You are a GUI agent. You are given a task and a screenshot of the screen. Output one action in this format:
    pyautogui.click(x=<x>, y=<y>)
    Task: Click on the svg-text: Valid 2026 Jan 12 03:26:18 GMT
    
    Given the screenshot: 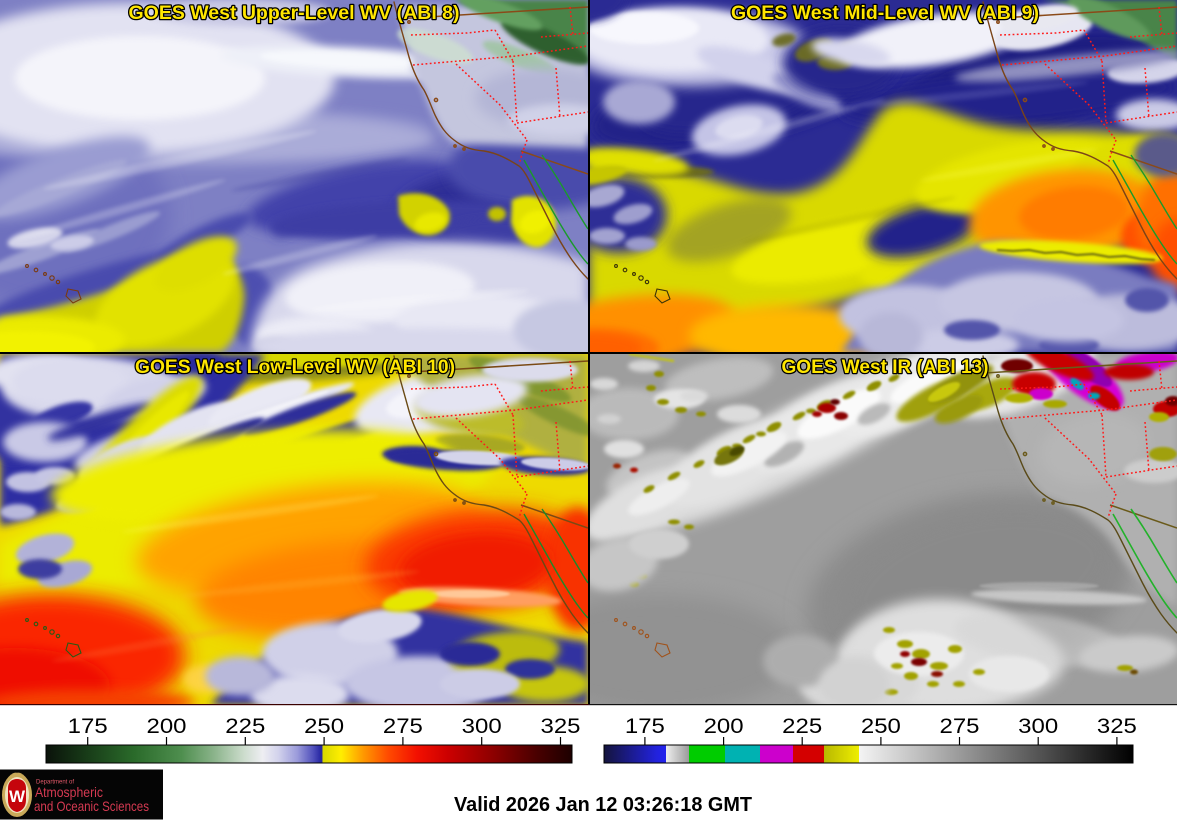 What is the action you would take?
    pyautogui.click(x=603, y=805)
    